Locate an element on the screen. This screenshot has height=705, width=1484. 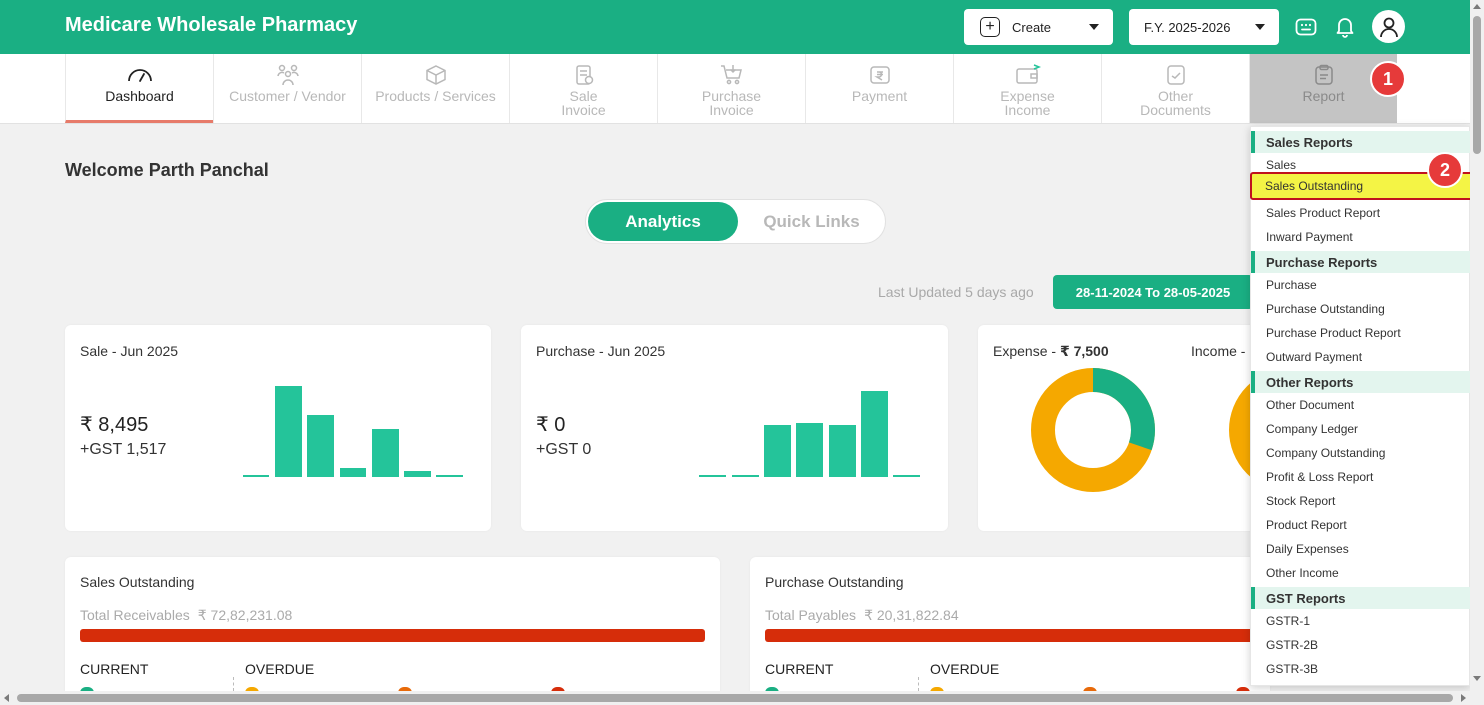
tab-label: Purchase Invoice is located at coordinates (731, 103).